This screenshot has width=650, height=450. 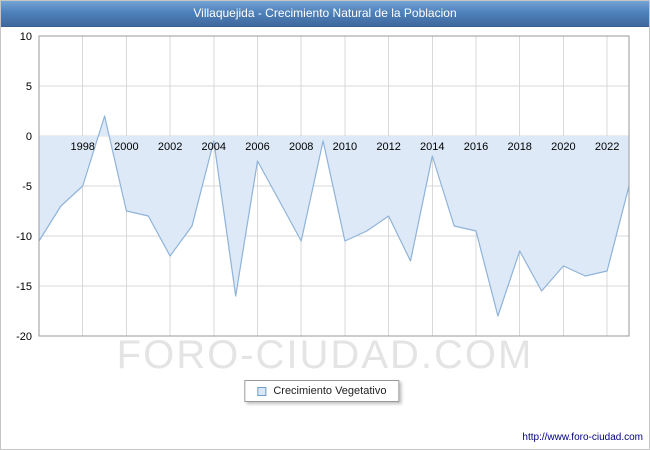 What do you see at coordinates (24, 287) in the screenshot?
I see `svg-text: -15` at bounding box center [24, 287].